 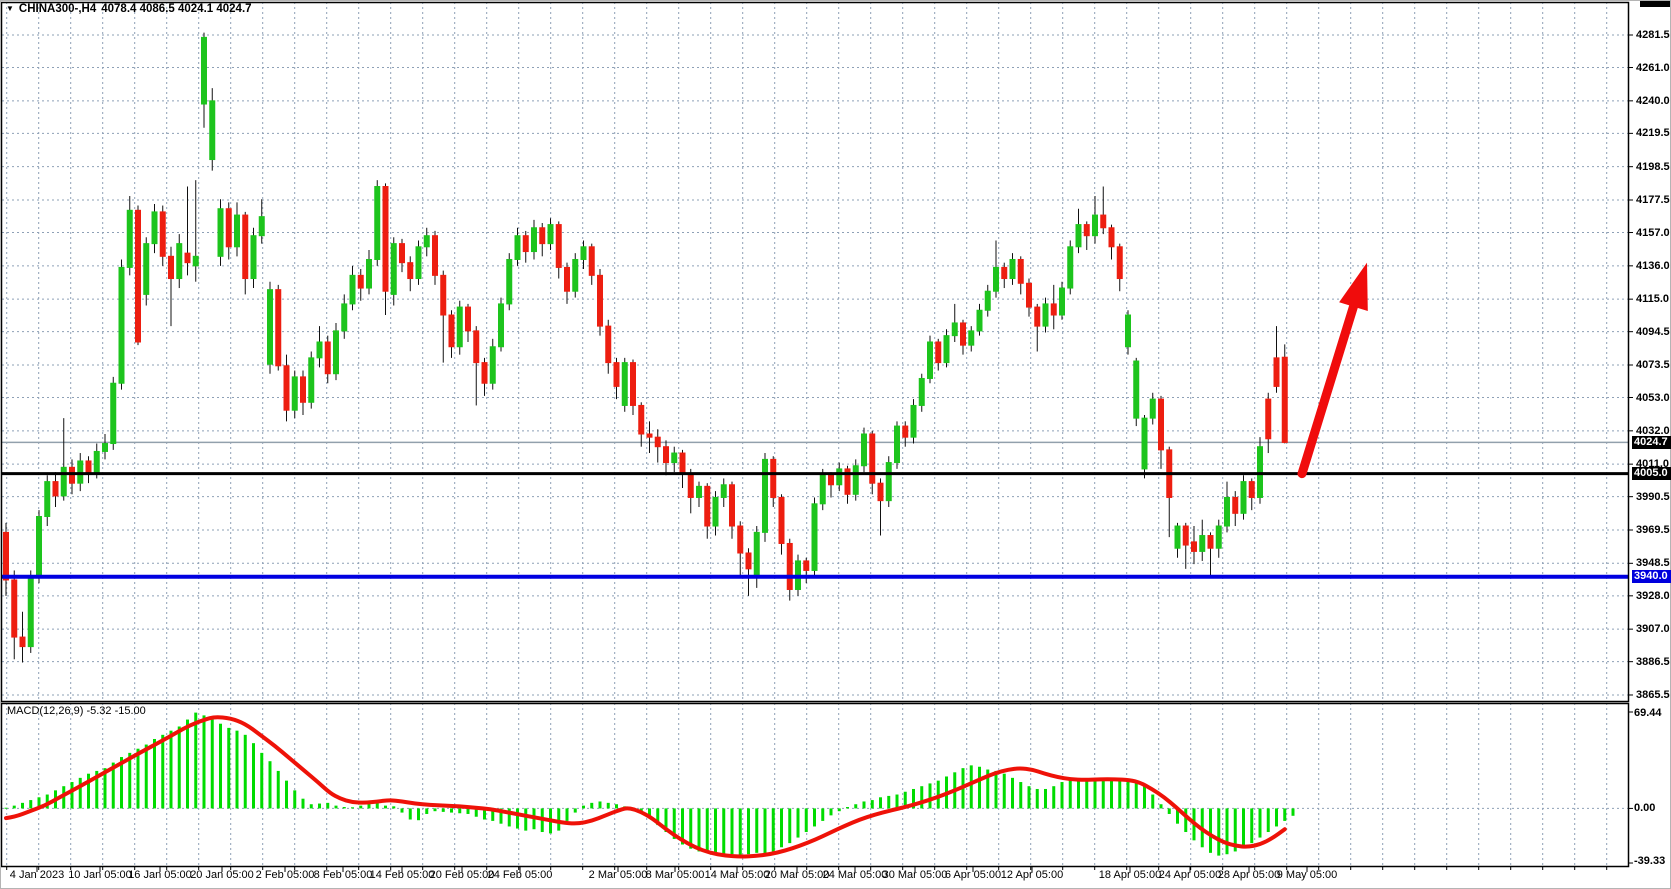 I want to click on price-tick-label: 4177.5, so click(x=1653, y=199).